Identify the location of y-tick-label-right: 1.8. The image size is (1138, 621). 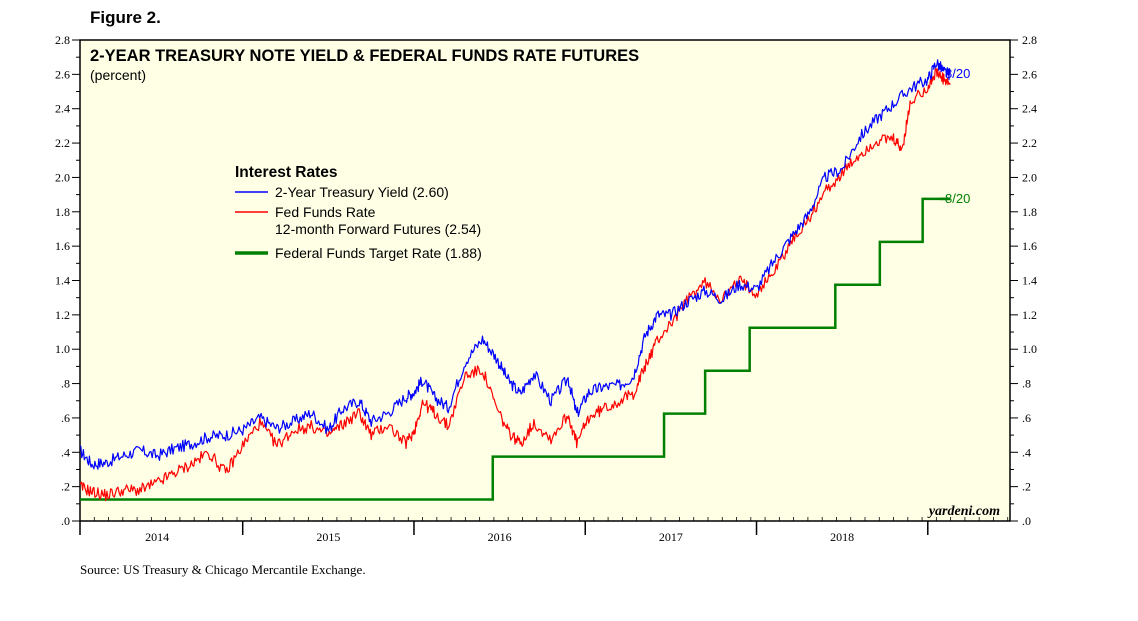
(1029, 212).